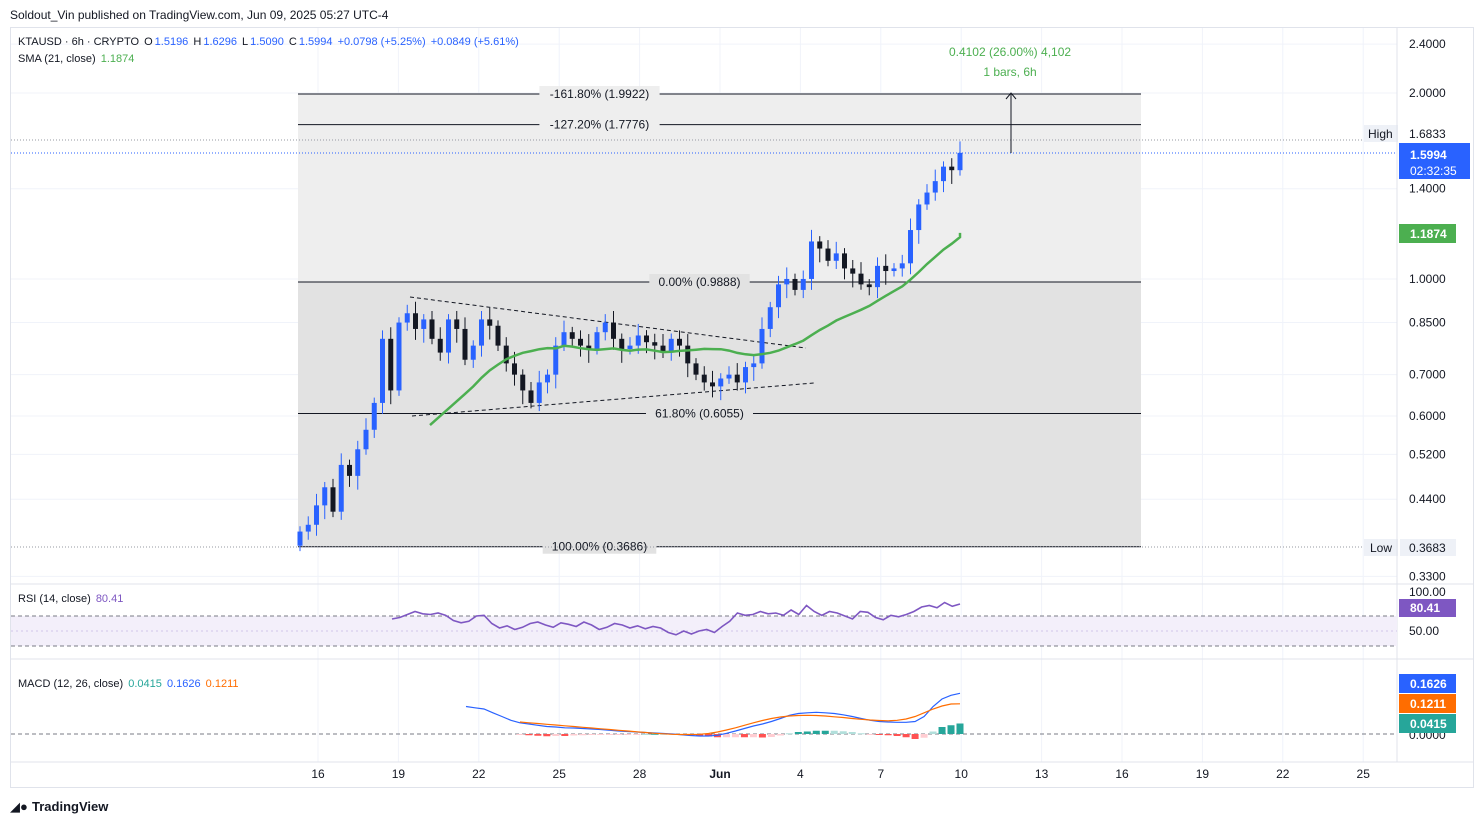  Describe the element at coordinates (1427, 576) in the screenshot. I see `price-tick-label: 0.3300` at that location.